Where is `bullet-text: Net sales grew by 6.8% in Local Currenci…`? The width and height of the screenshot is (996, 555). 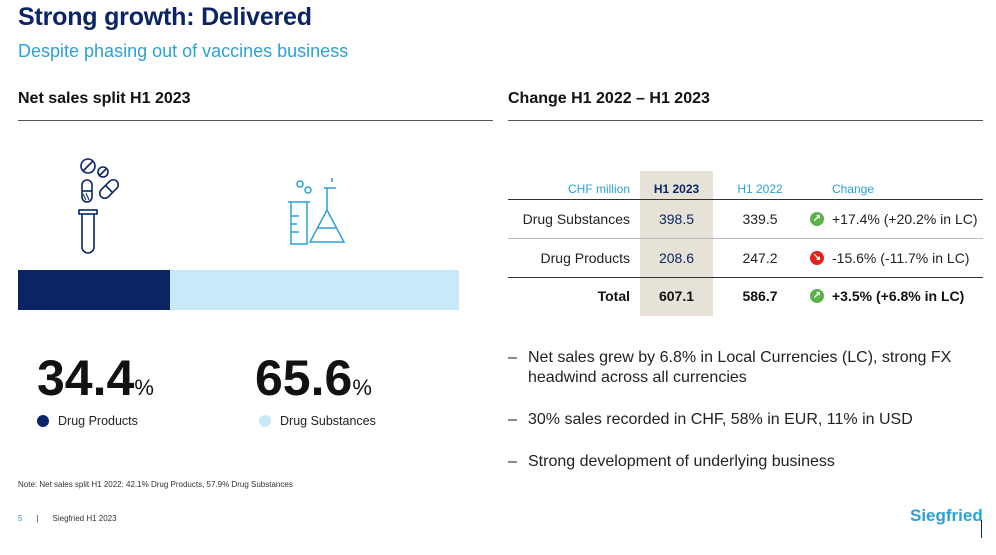
bullet-text: Net sales grew by 6.8% in Local Currenci… is located at coordinates (740, 367).